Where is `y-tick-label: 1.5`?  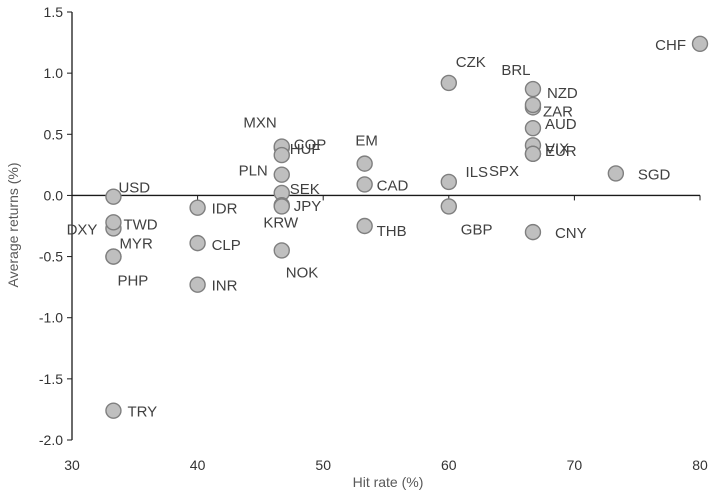 y-tick-label: 1.5 is located at coordinates (54, 12).